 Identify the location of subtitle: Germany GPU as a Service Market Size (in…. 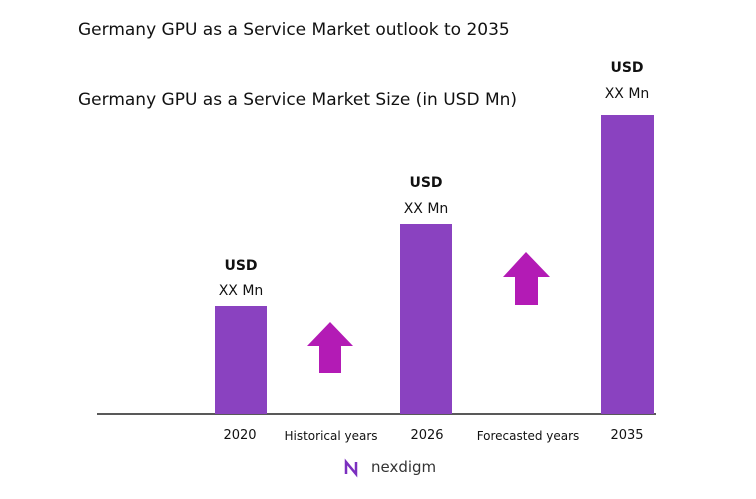
(298, 100).